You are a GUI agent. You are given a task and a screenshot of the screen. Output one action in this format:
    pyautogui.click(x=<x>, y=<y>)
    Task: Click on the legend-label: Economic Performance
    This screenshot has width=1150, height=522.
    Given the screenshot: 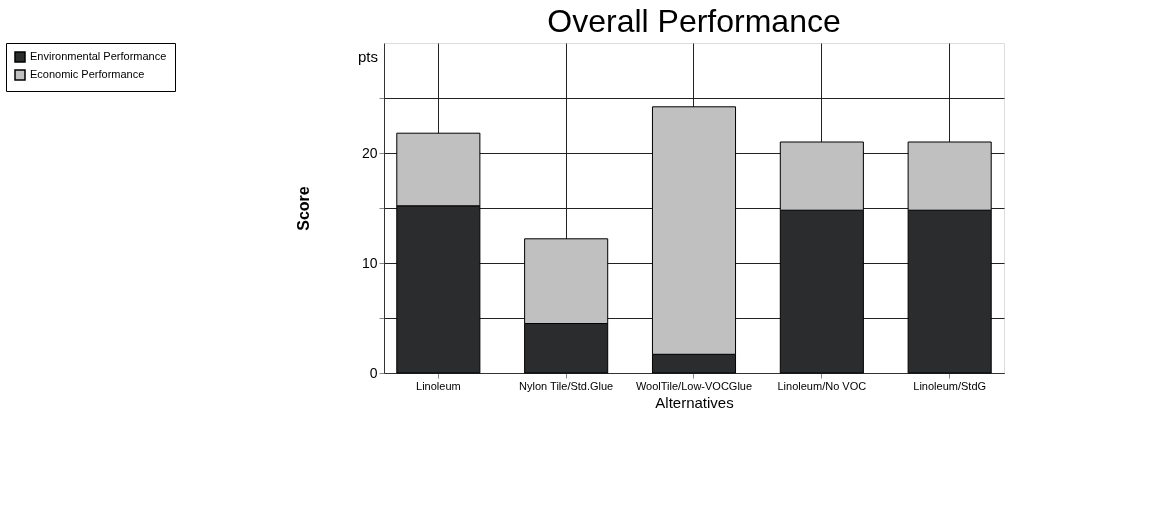 What is the action you would take?
    pyautogui.click(x=87, y=74)
    